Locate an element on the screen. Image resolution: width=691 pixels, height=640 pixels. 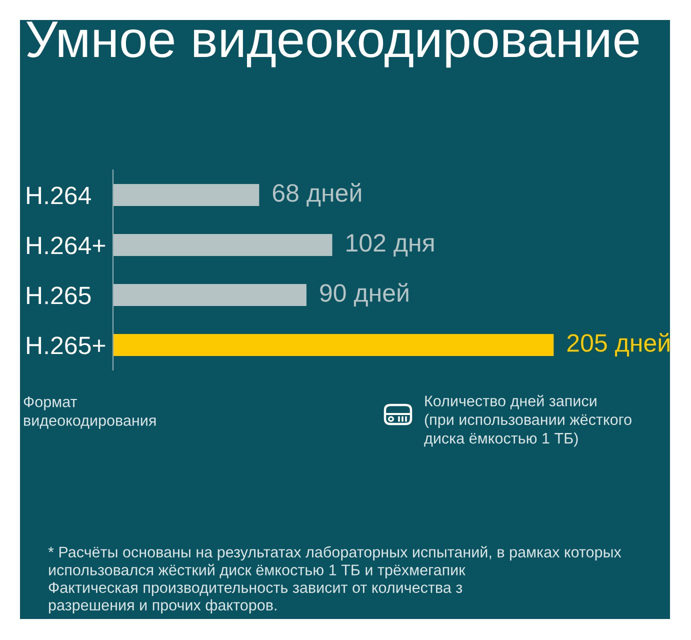
y-tick-label: H.265 is located at coordinates (59, 295).